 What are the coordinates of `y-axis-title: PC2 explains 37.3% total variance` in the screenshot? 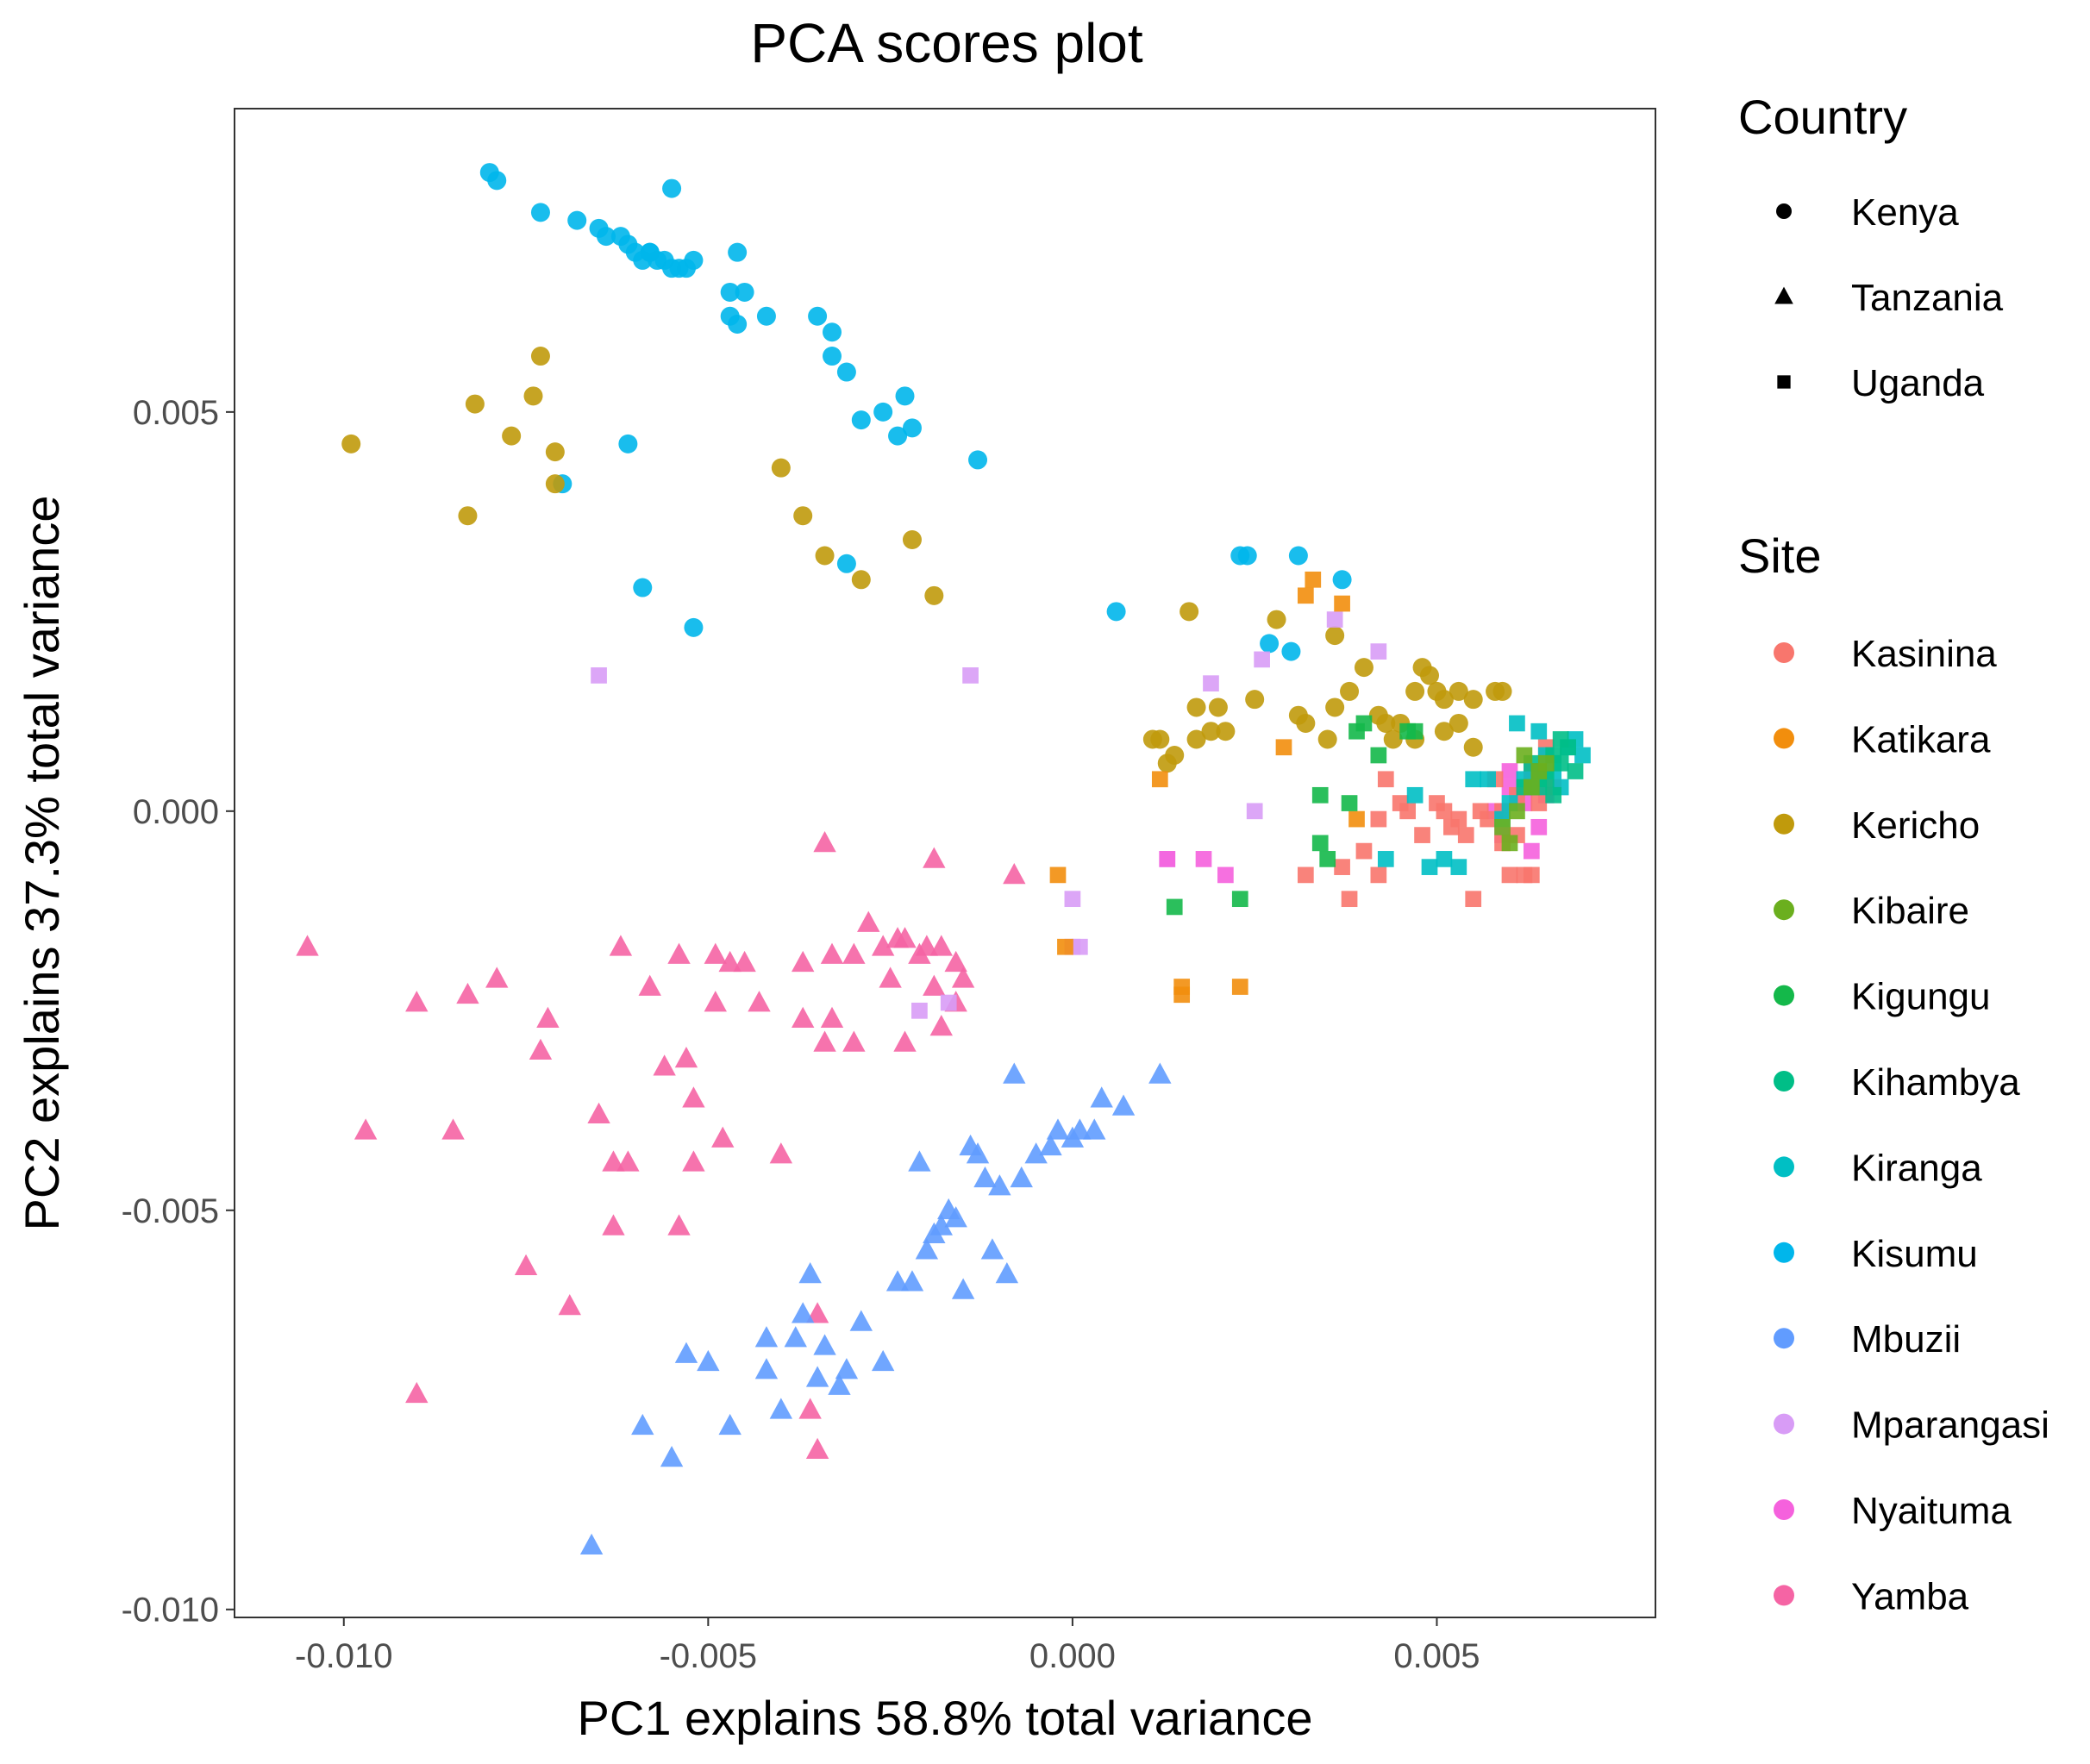 It's located at (42, 863).